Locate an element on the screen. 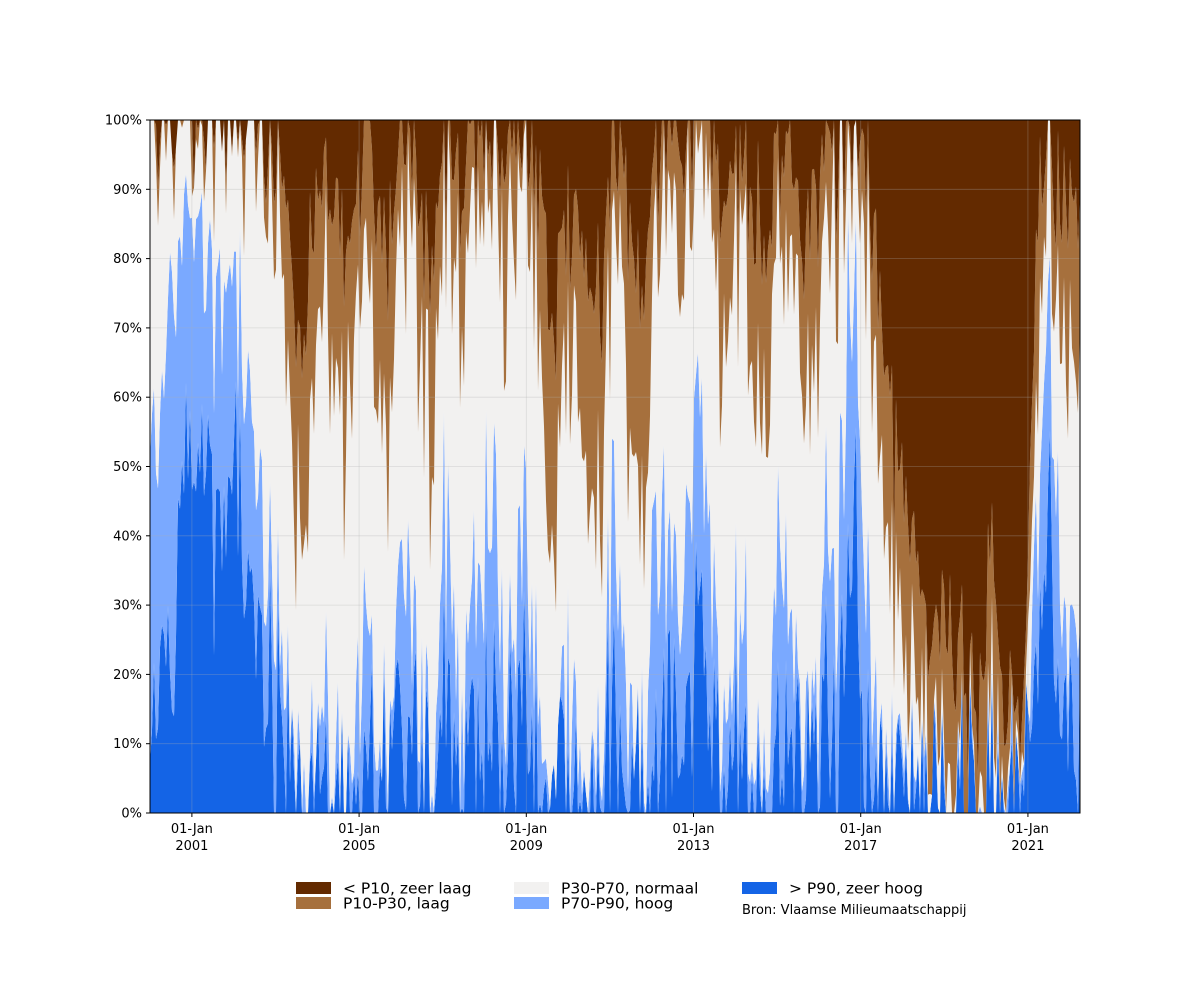 The image size is (1200, 1000). x-tick-label-bottom: 2005 is located at coordinates (359, 846).